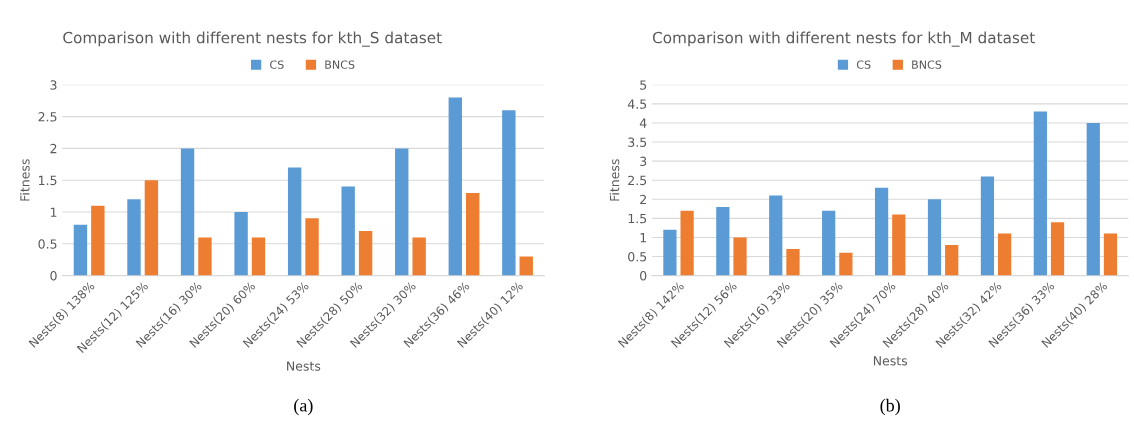  Describe the element at coordinates (643, 123) in the screenshot. I see `y-tick-label: 4` at that location.